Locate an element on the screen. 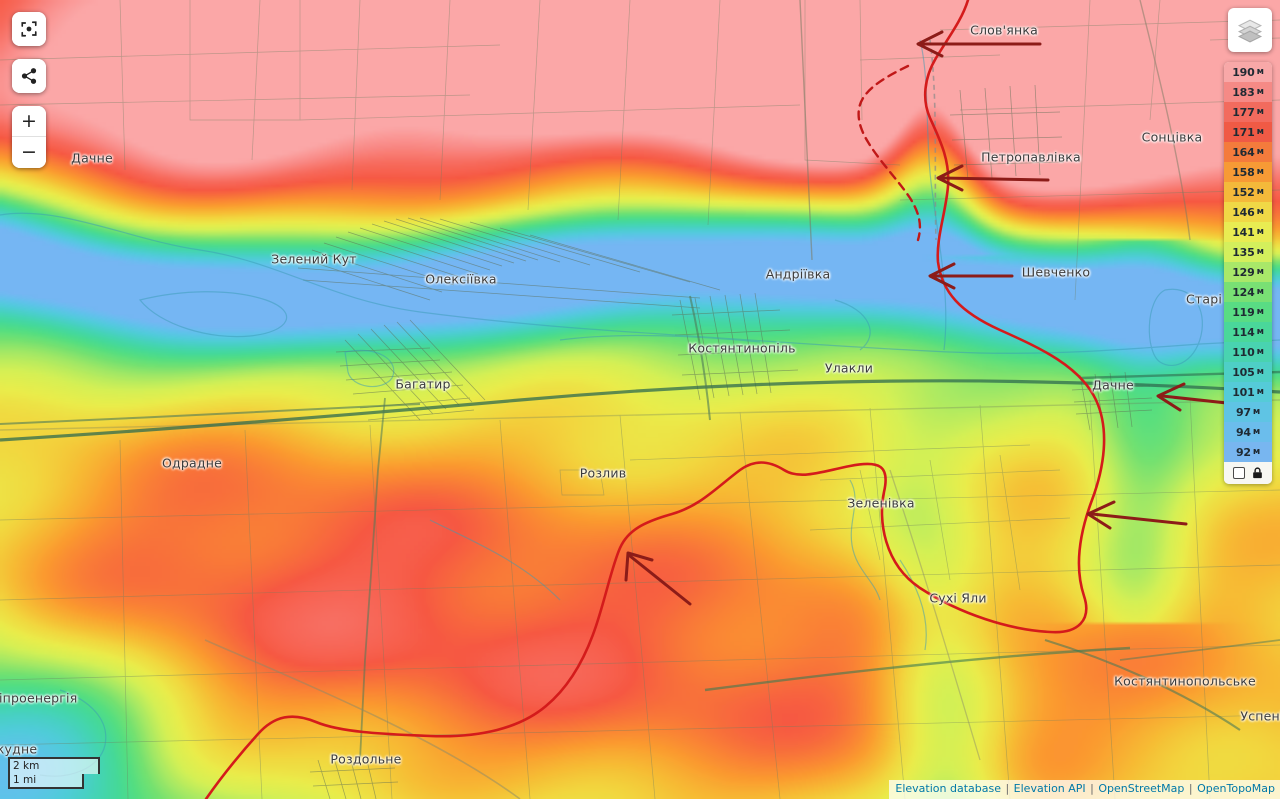 The height and width of the screenshot is (799, 1280). legend-value: 146 is located at coordinates (1243, 212).